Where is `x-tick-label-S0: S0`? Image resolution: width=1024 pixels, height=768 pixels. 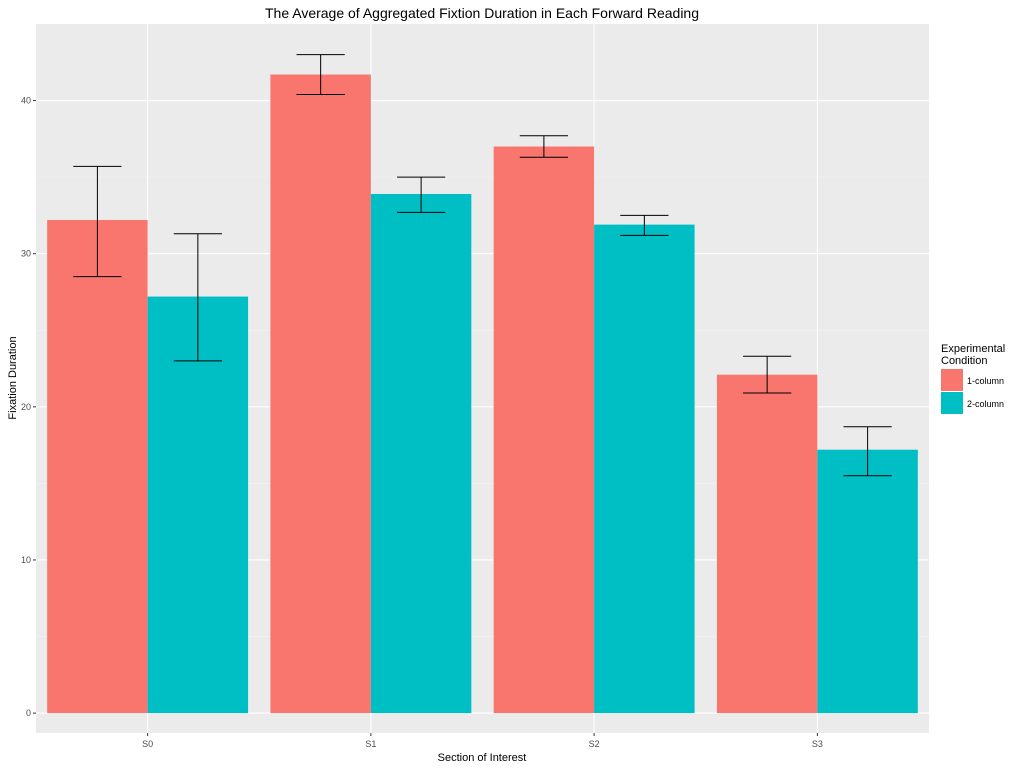
x-tick-label-S0: S0 is located at coordinates (147, 744).